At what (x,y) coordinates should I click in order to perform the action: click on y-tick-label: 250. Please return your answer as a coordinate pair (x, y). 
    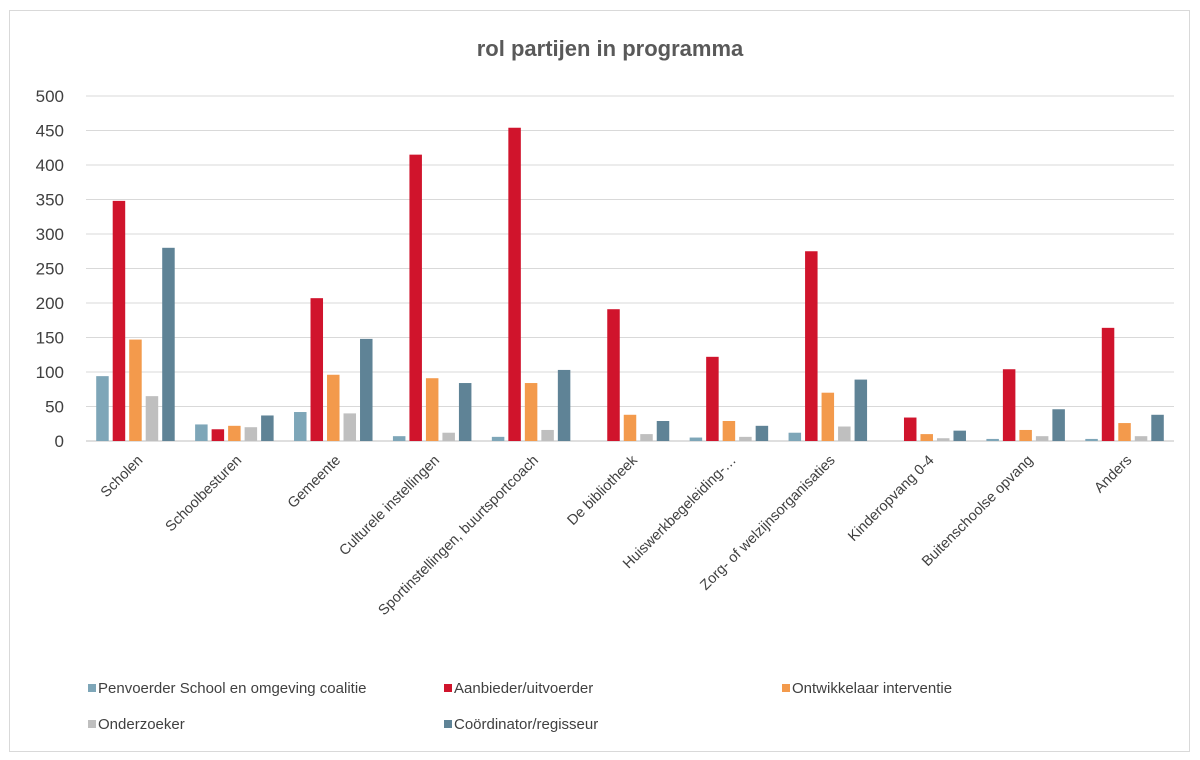
    Looking at the image, I should click on (50, 269).